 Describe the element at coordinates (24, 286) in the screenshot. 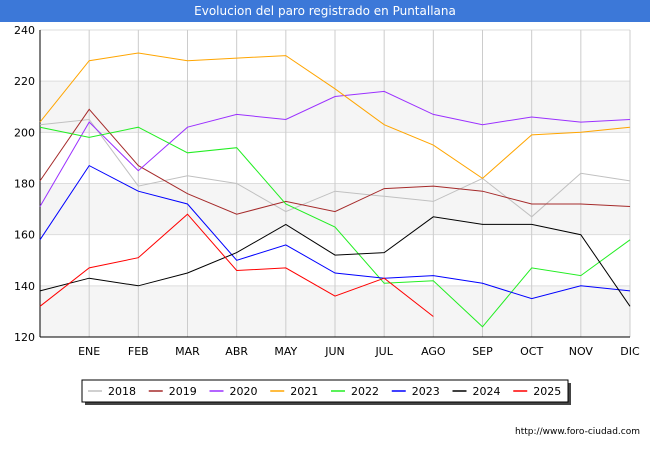

I see `y-tick-label: 140` at that location.